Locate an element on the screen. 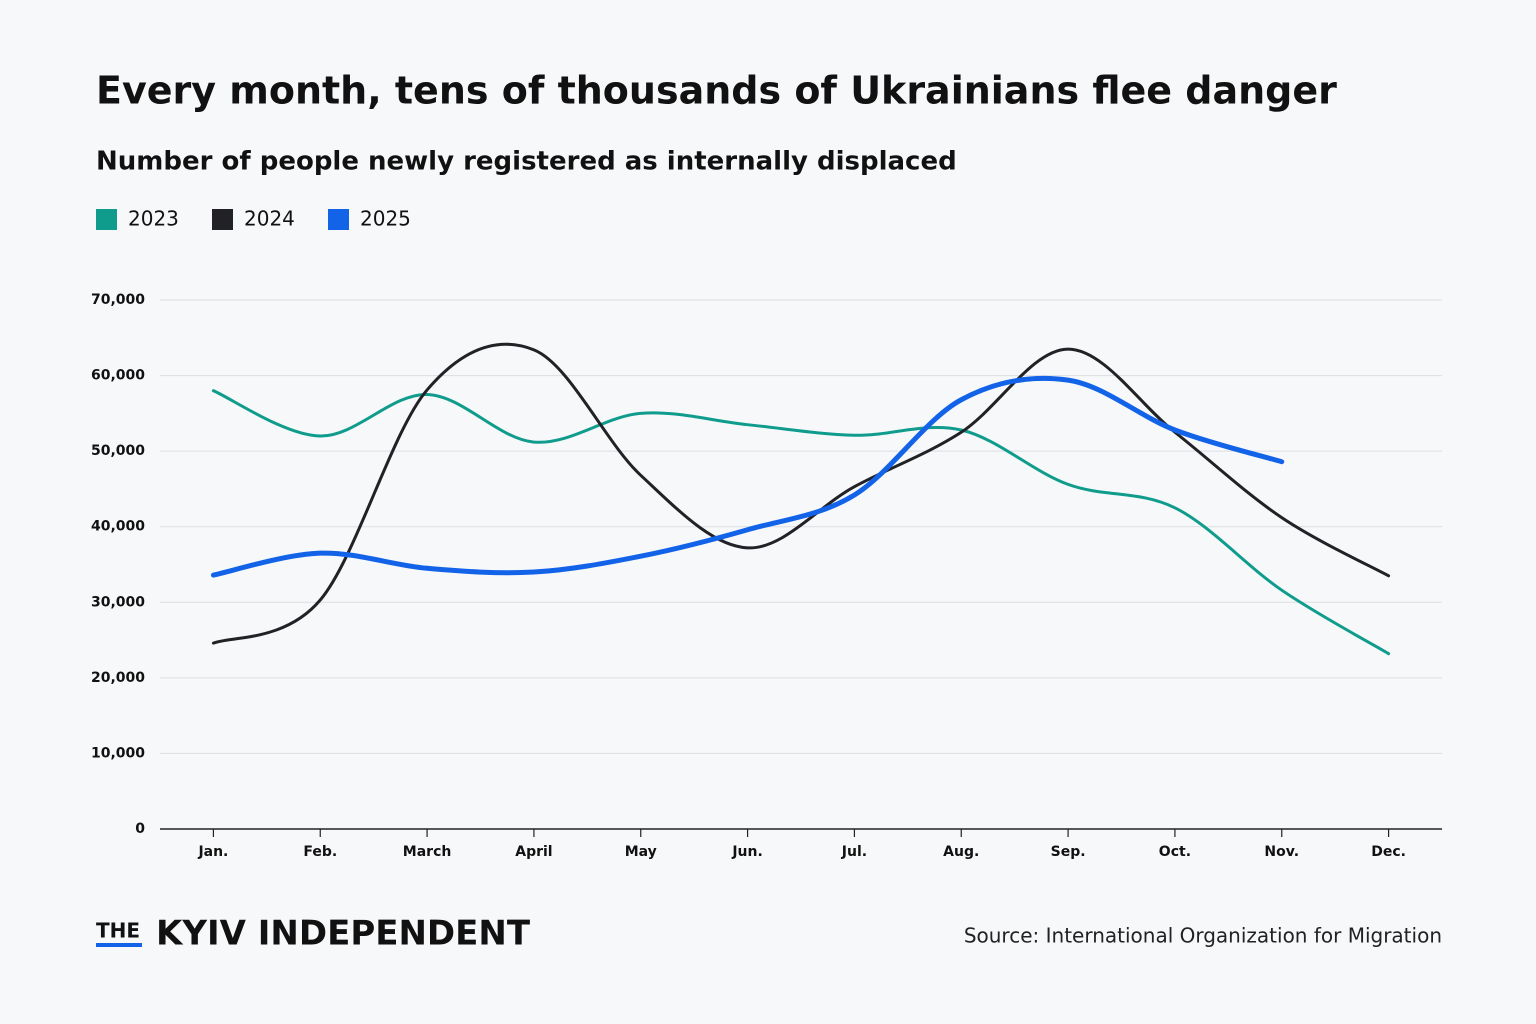 The height and width of the screenshot is (1024, 1536). x-tick-label: Aug. is located at coordinates (961, 852).